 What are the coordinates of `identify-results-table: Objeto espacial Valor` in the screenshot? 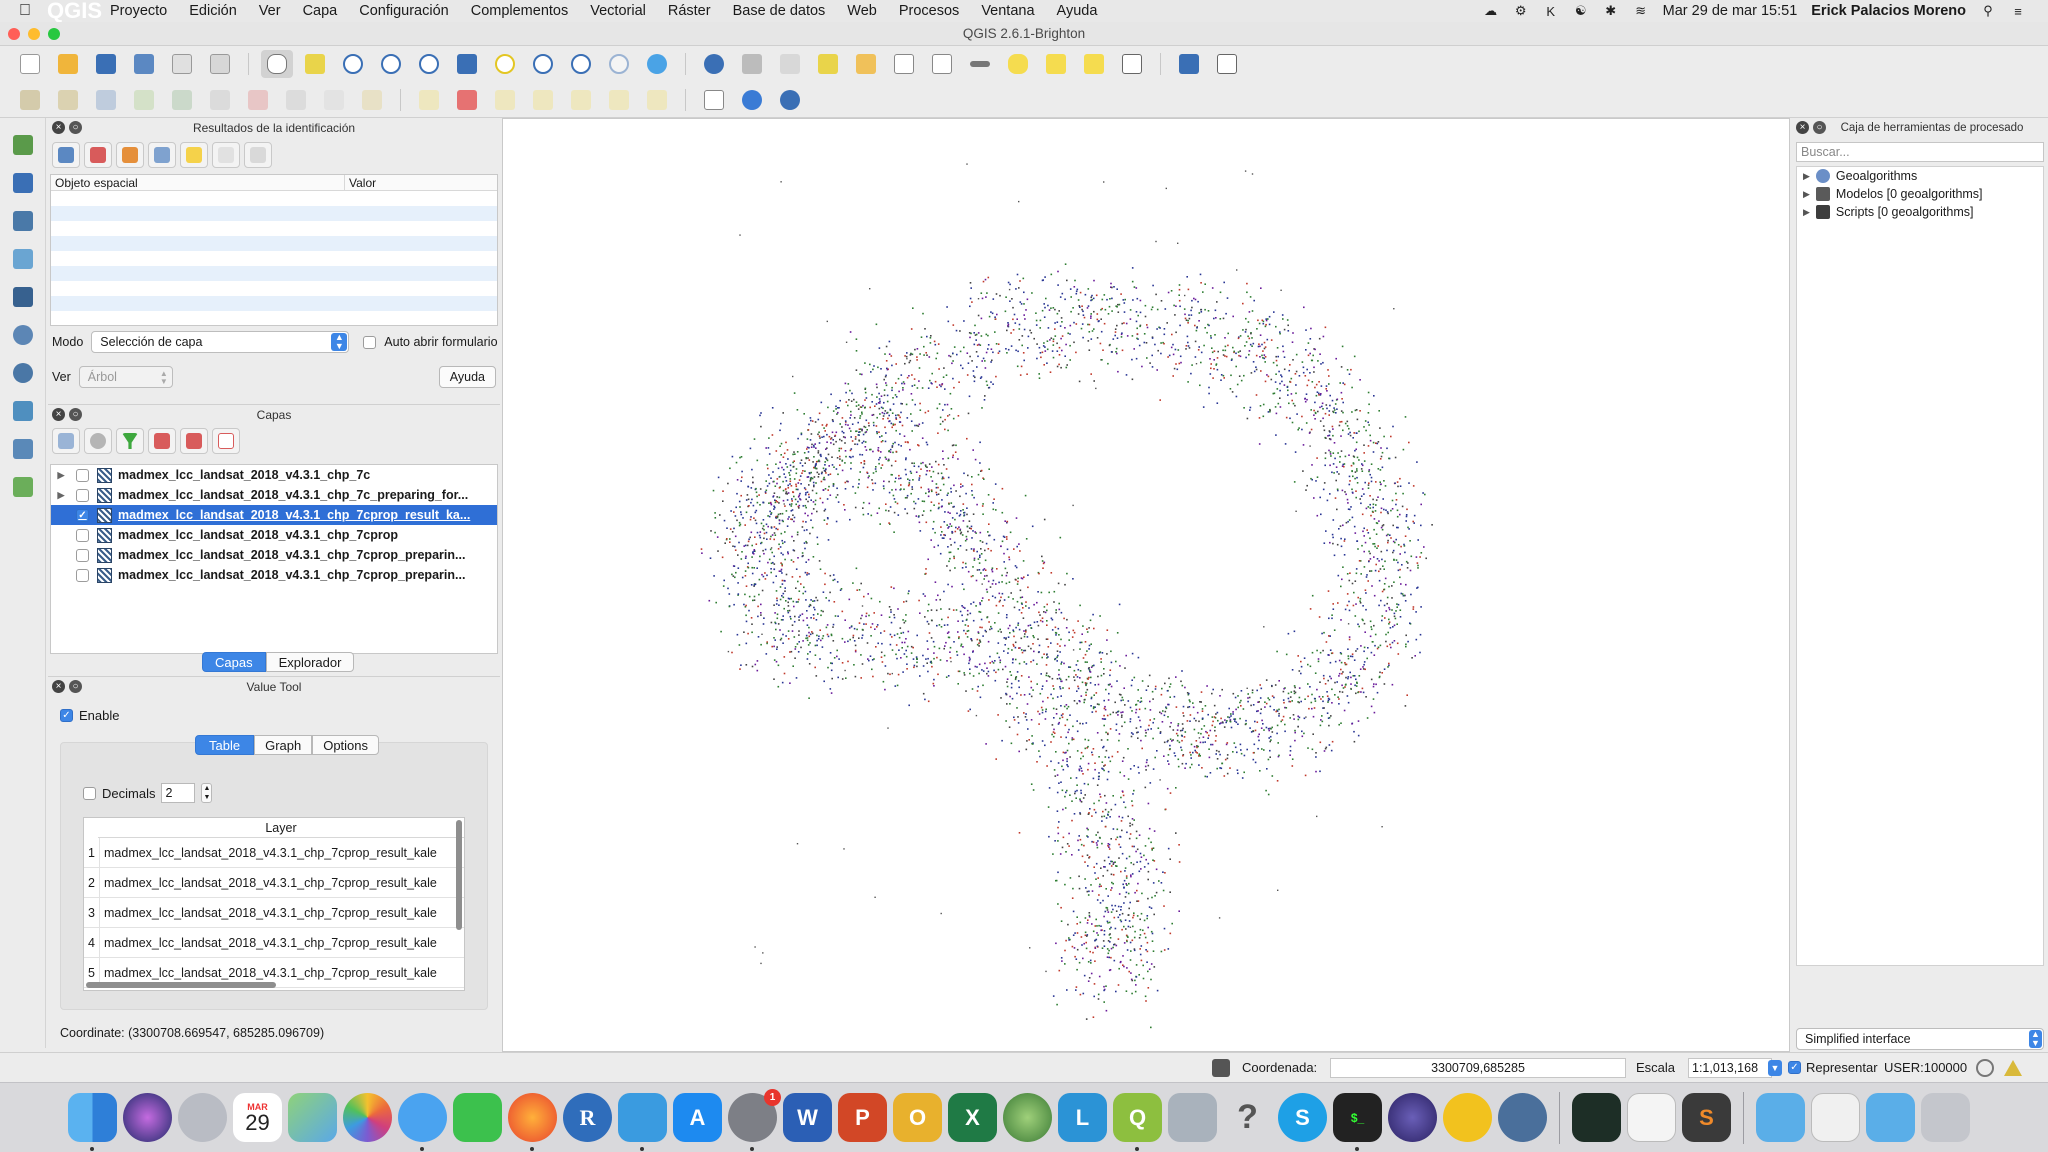 It's located at (274, 250).